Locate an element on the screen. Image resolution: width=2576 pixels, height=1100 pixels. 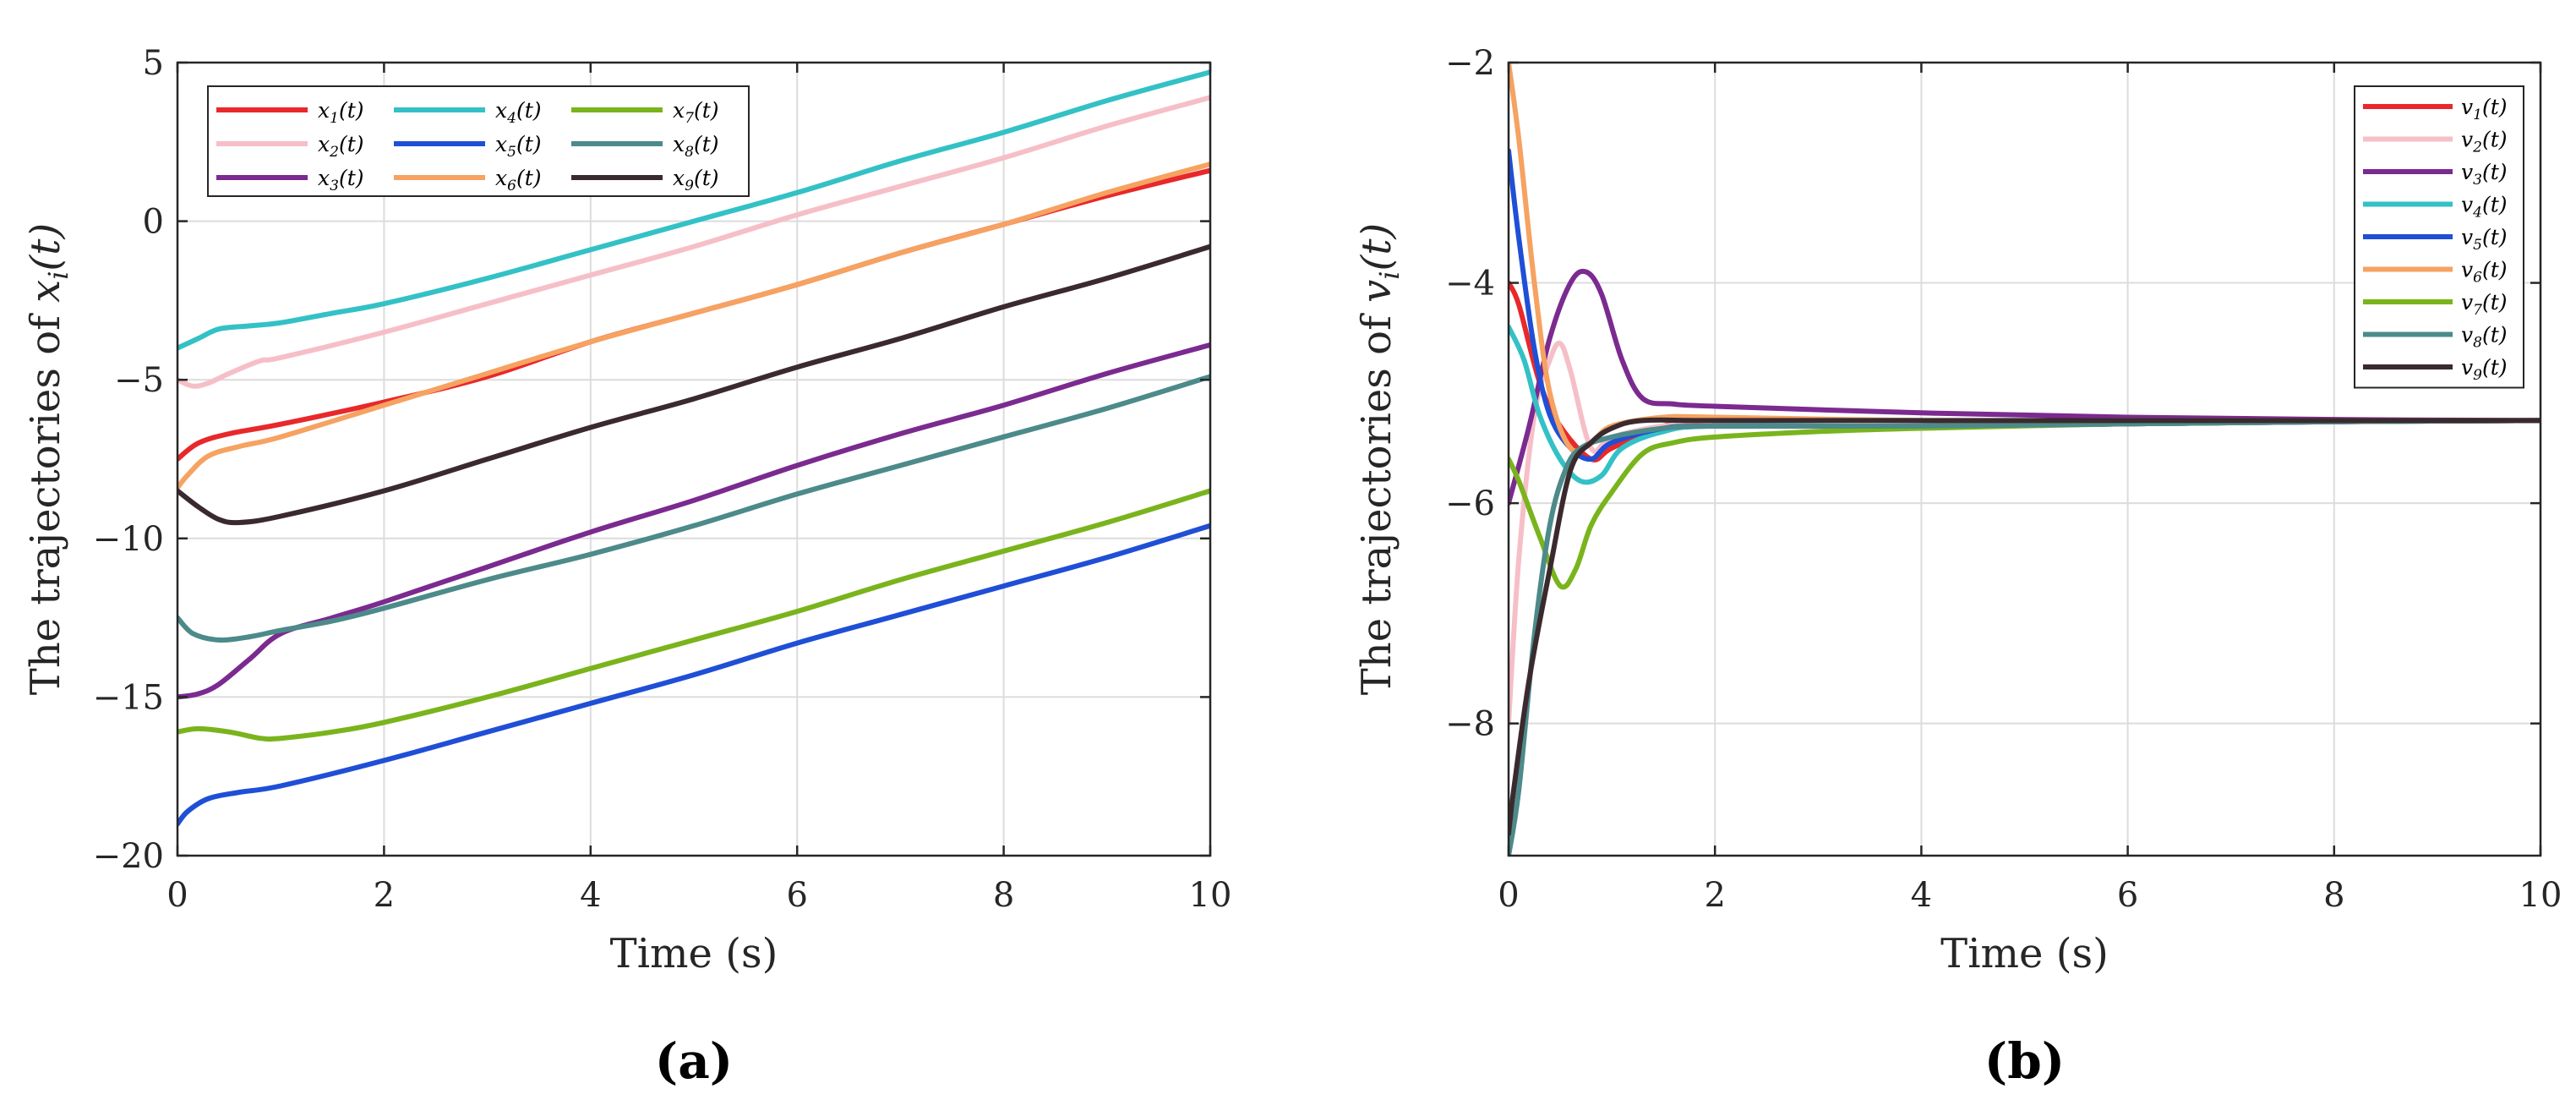
series-line-x7 is located at coordinates (693, 615).